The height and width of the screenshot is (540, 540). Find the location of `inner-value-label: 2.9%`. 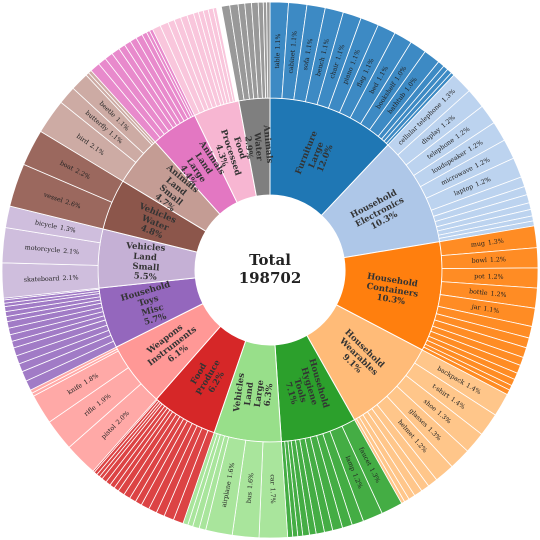

inner-value-label: 2.9% is located at coordinates (248, 148).